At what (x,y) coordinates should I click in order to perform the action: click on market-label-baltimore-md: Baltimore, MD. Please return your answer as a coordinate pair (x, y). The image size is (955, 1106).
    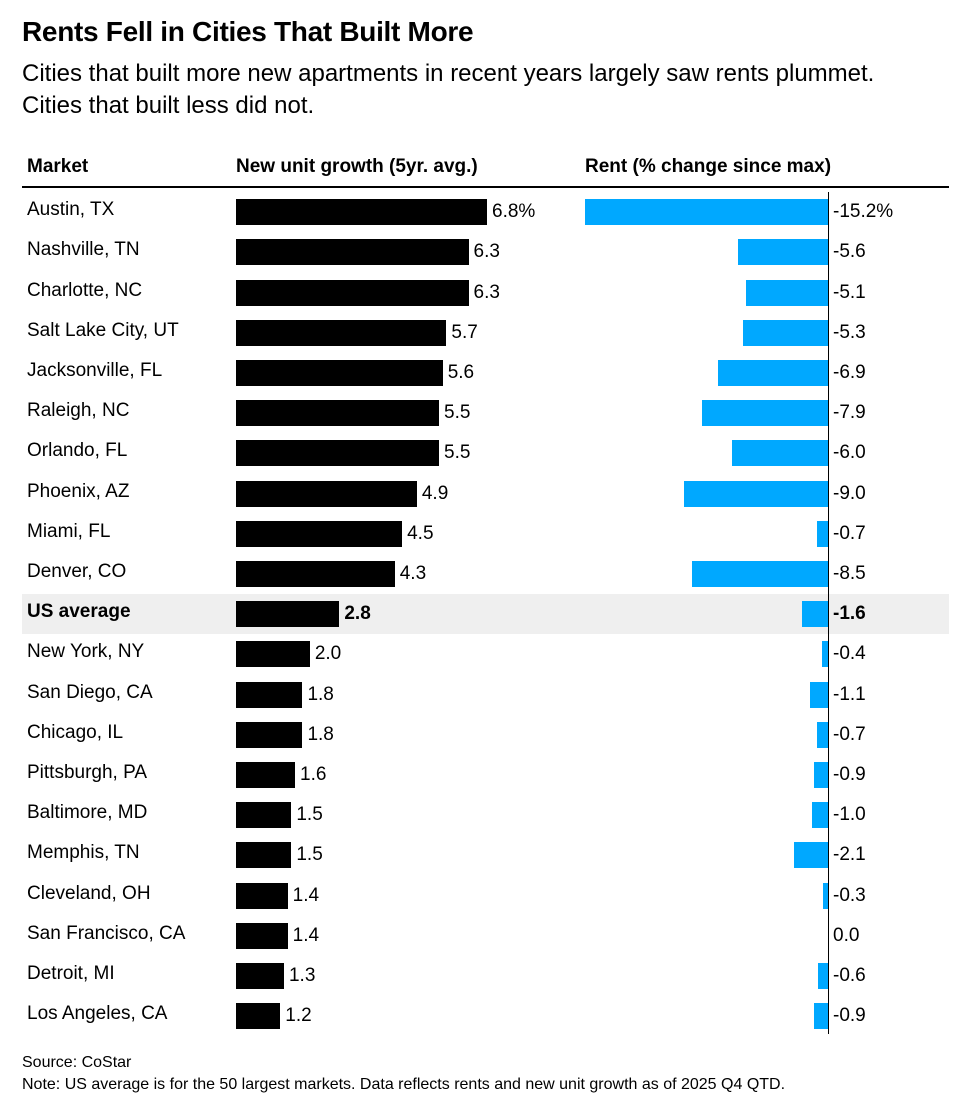
    Looking at the image, I should click on (87, 813).